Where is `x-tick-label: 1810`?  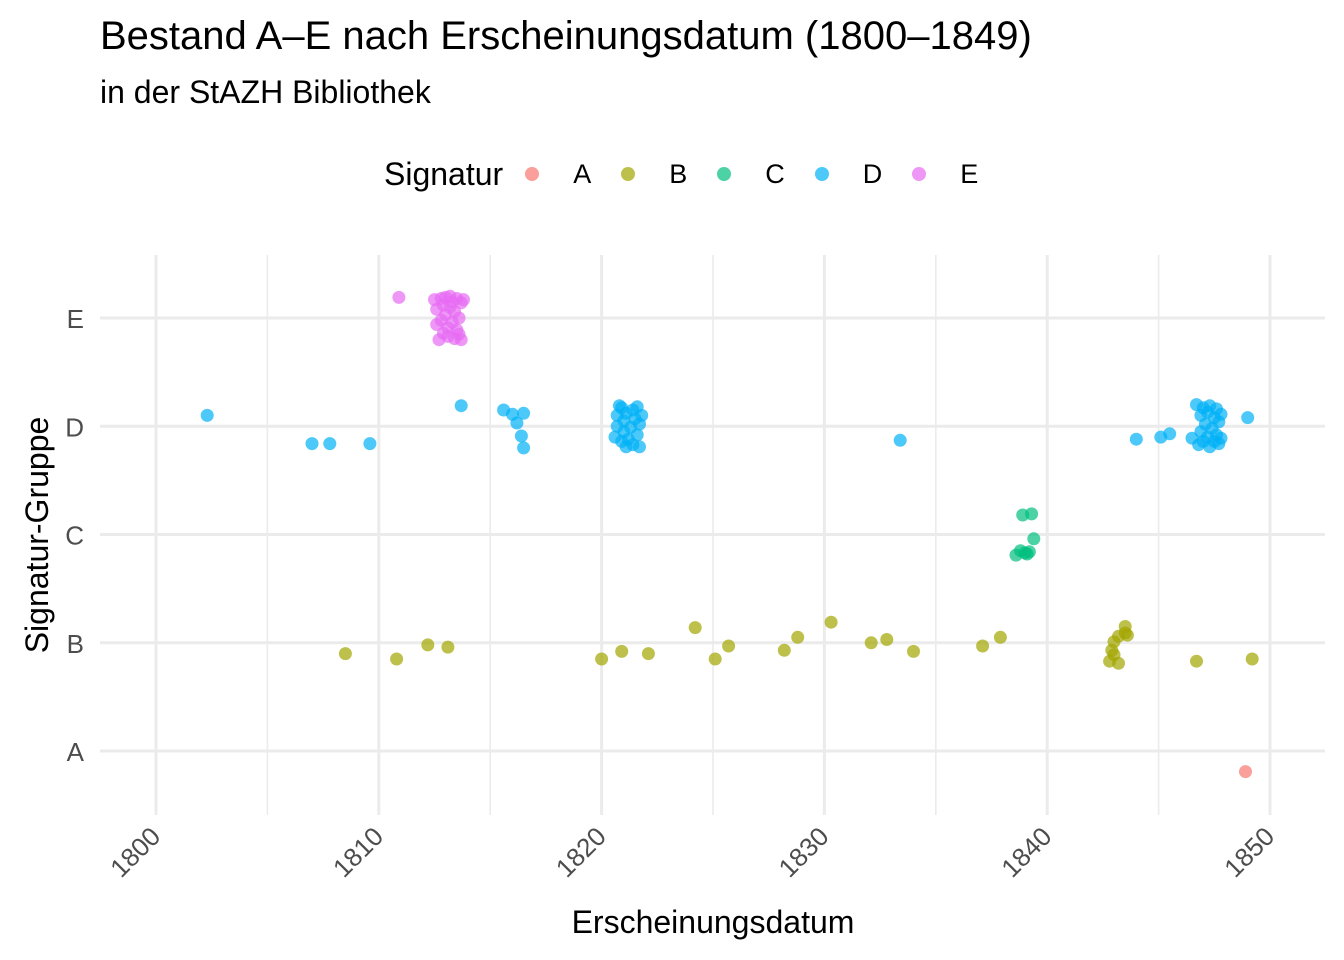 x-tick-label: 1810 is located at coordinates (358, 852).